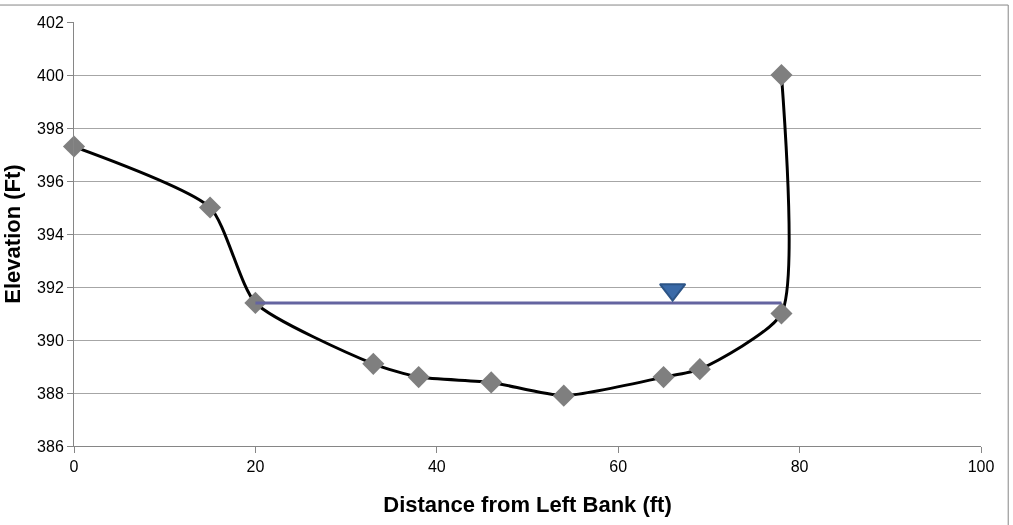 The width and height of the screenshot is (1013, 525). What do you see at coordinates (981, 467) in the screenshot?
I see `x-tick-label: 100` at bounding box center [981, 467].